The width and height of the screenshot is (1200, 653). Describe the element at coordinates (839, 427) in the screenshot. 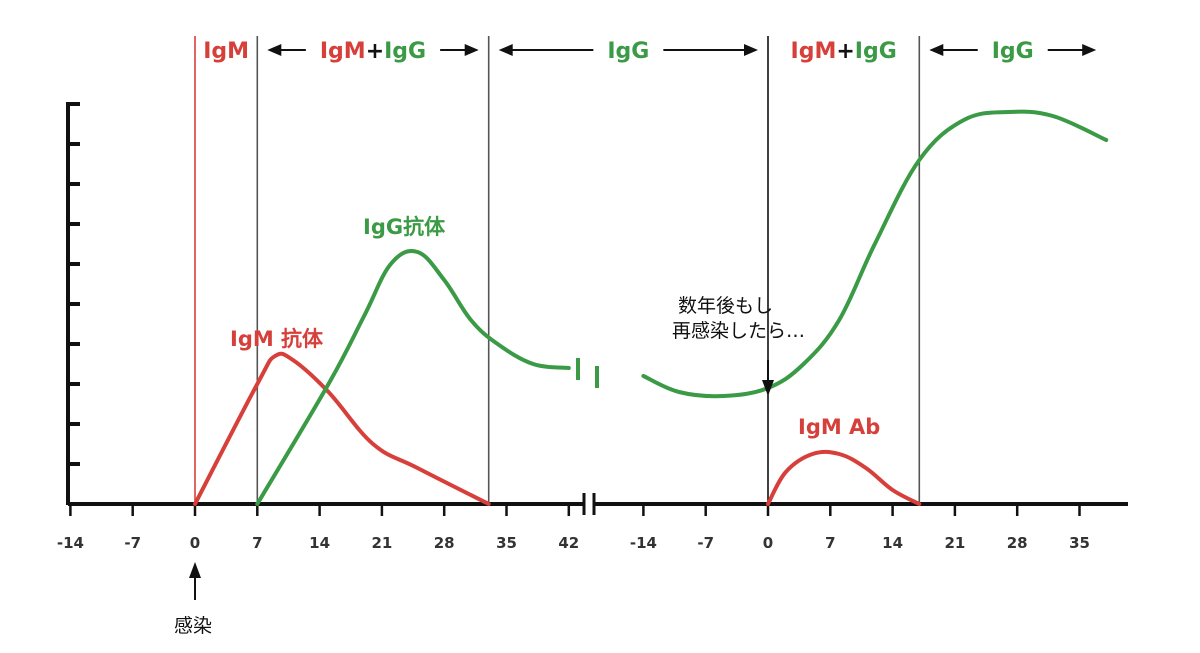

I see `igm-secondary-label: IgM Ab` at that location.